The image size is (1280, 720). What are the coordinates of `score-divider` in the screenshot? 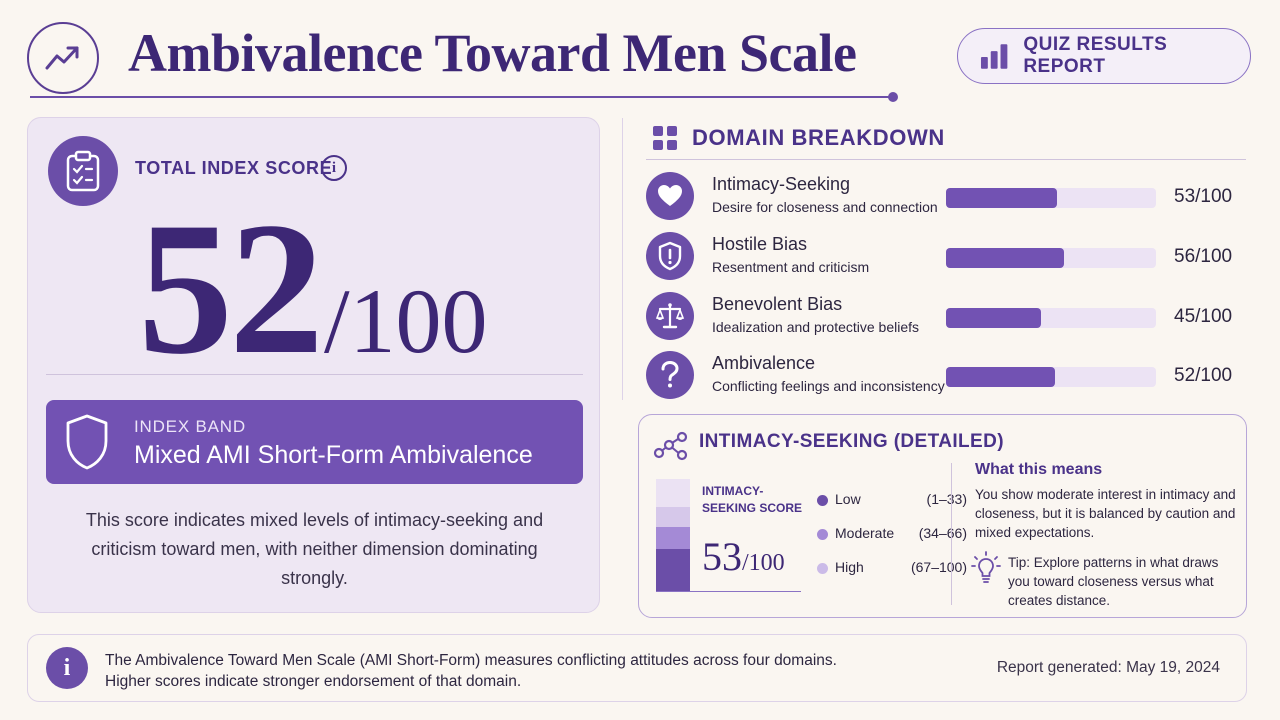 It's located at (314, 374).